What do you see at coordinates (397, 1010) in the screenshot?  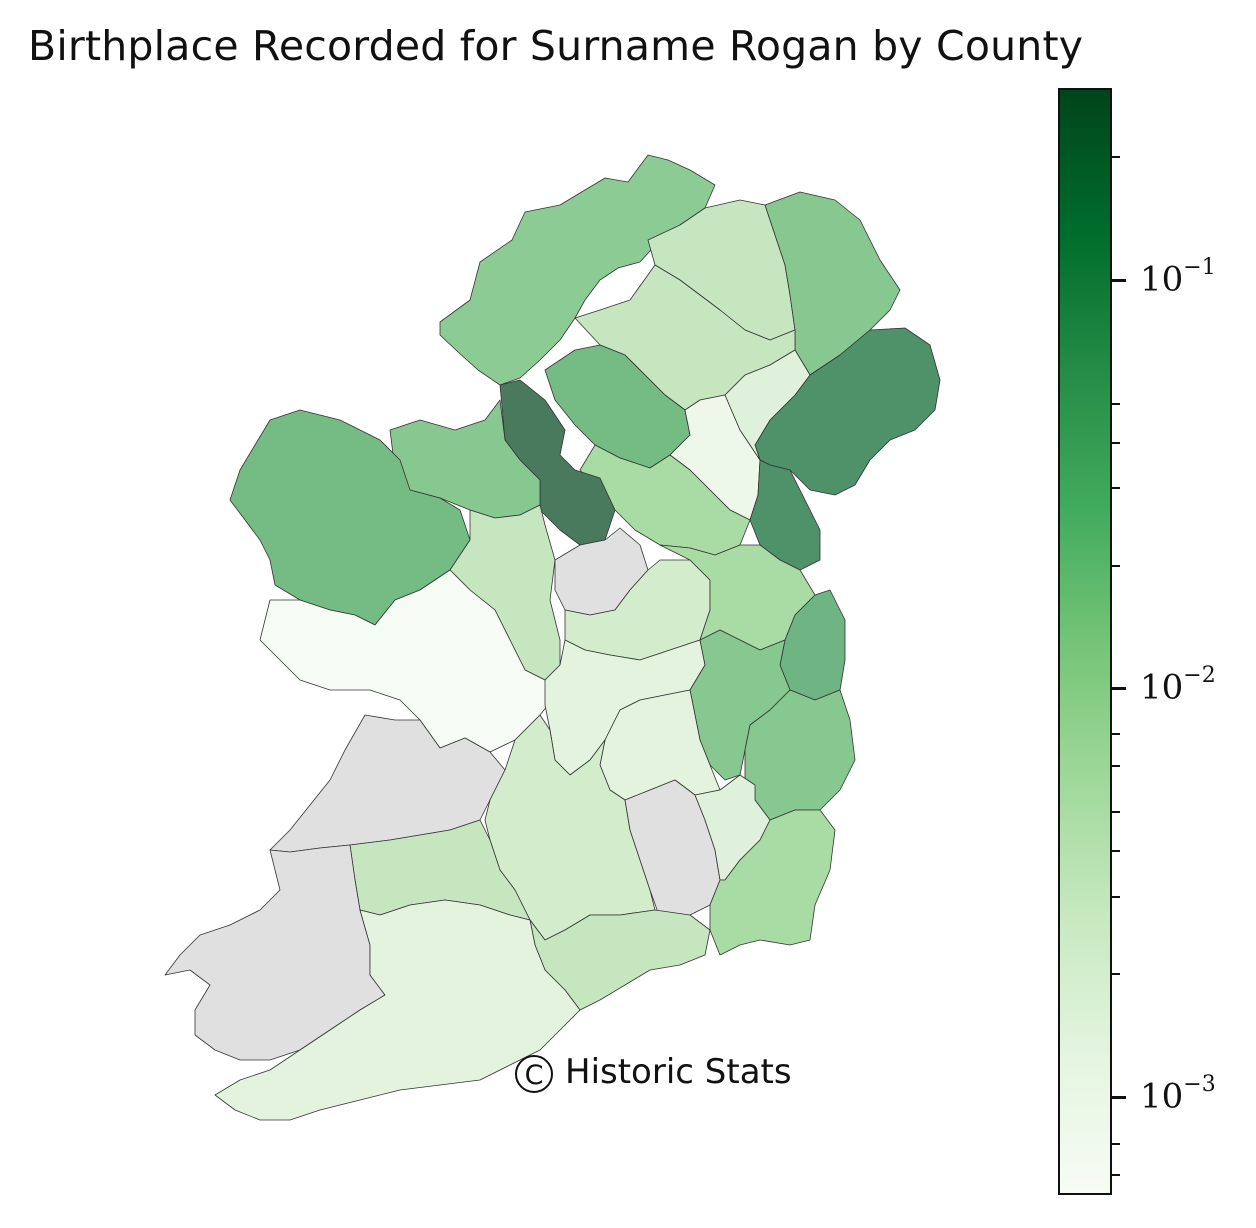 I see `county-cork` at bounding box center [397, 1010].